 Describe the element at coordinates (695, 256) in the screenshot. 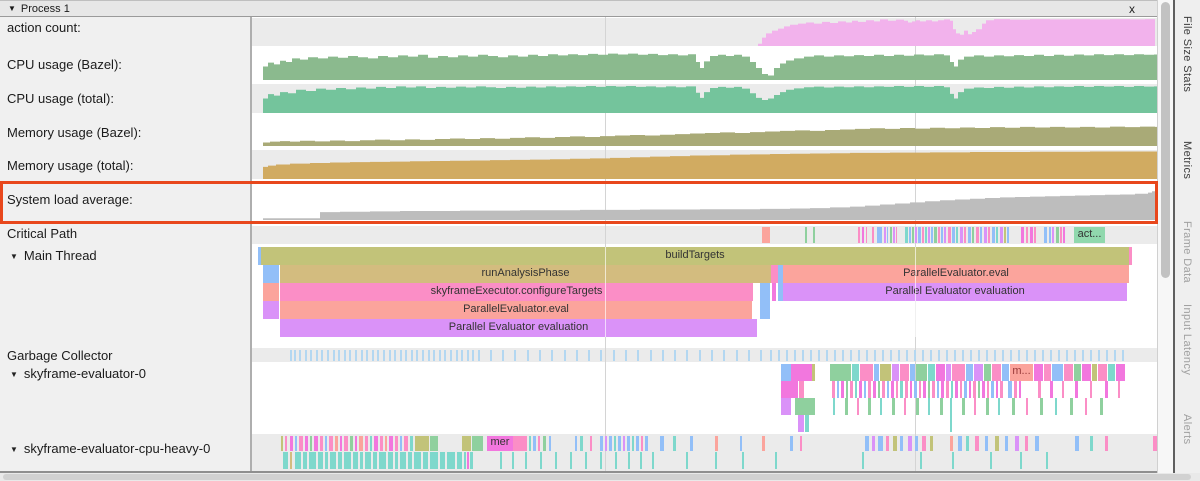

I see `main-thread-slice: buildTargets` at that location.